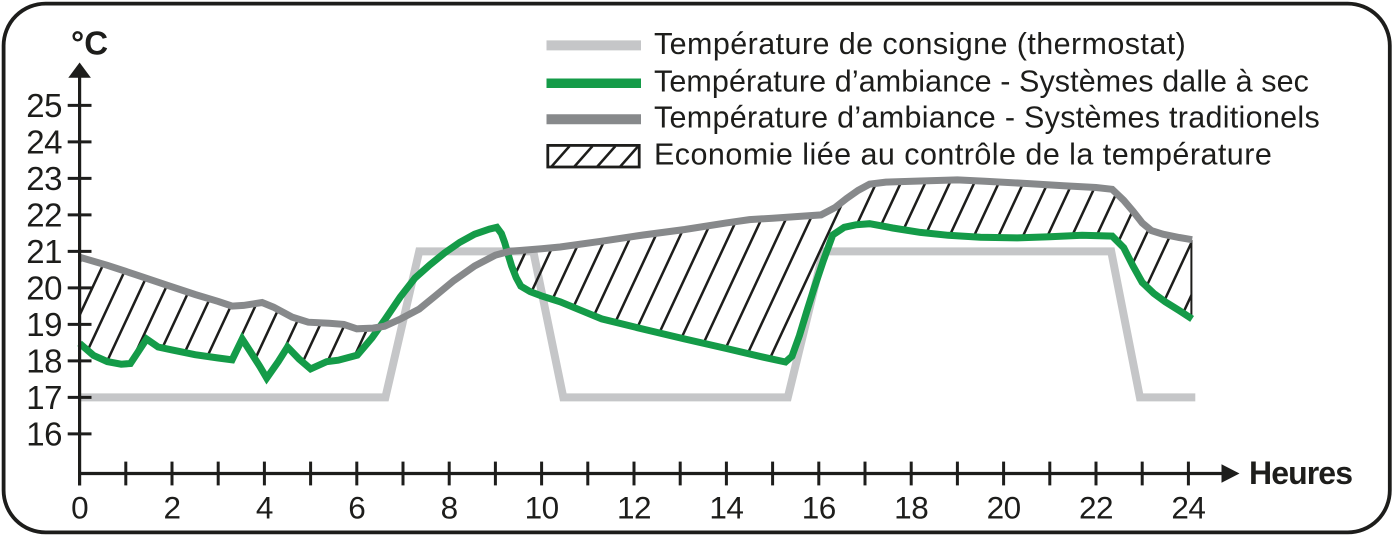  I want to click on svg-text: 19, so click(44, 324).